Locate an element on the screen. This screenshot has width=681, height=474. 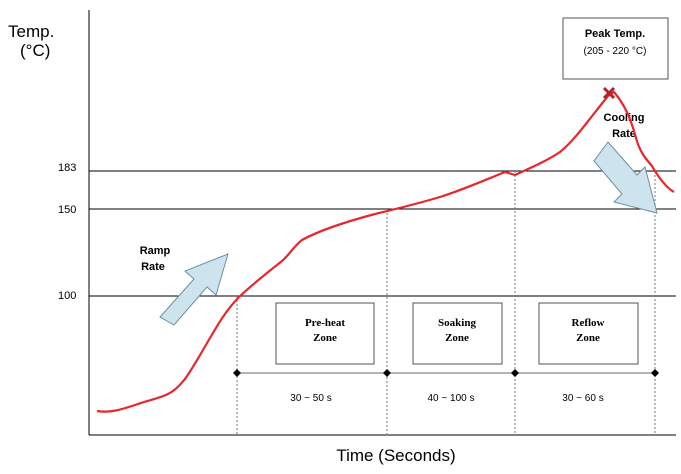
cooling-rate-arrow is located at coordinates (625, 177).